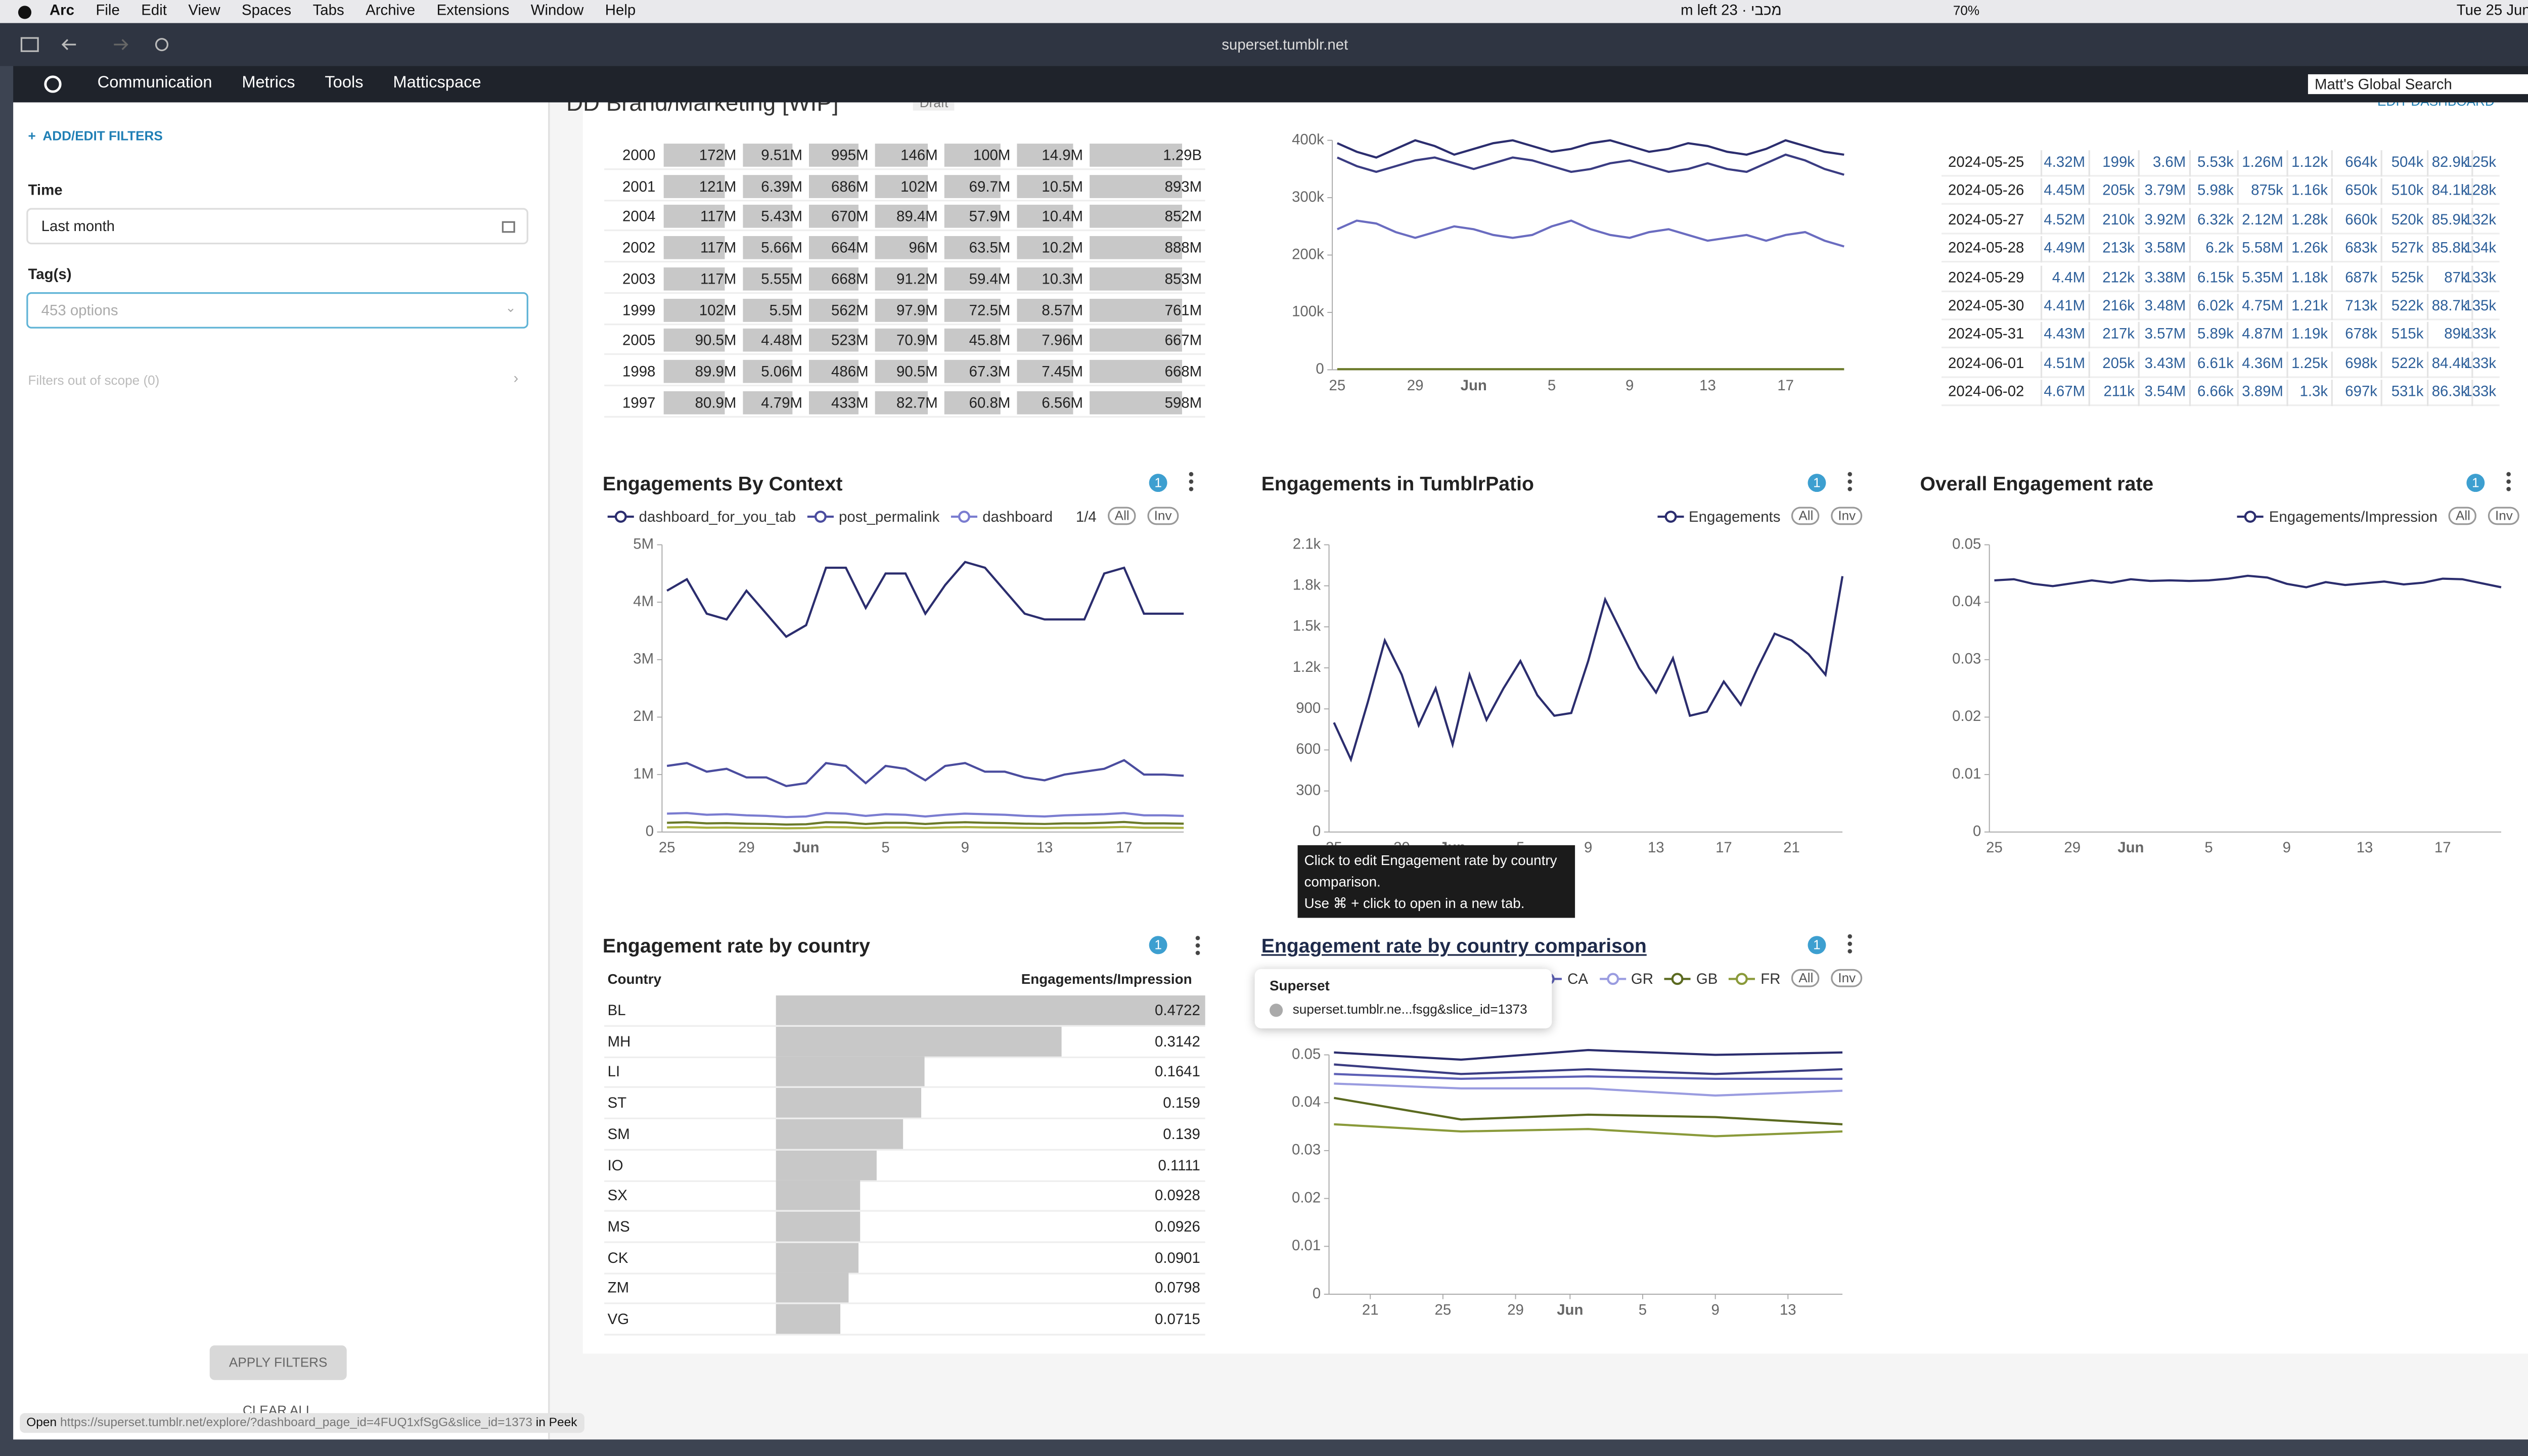  I want to click on legend-label: dashboard_for_you_tab, so click(718, 516).